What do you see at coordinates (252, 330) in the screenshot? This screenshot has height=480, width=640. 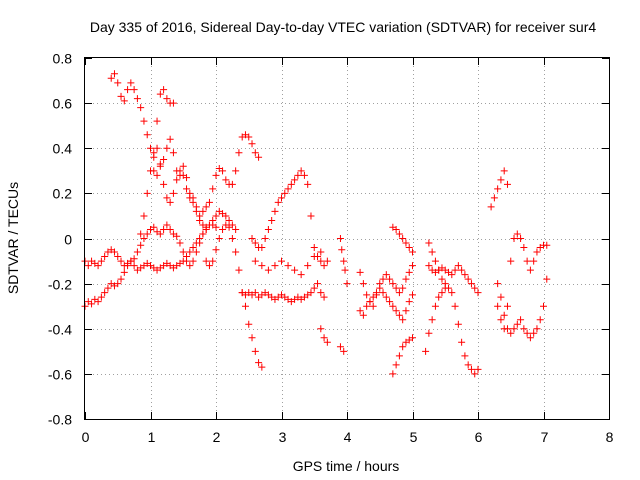 I see `series-drop-2p5` at bounding box center [252, 330].